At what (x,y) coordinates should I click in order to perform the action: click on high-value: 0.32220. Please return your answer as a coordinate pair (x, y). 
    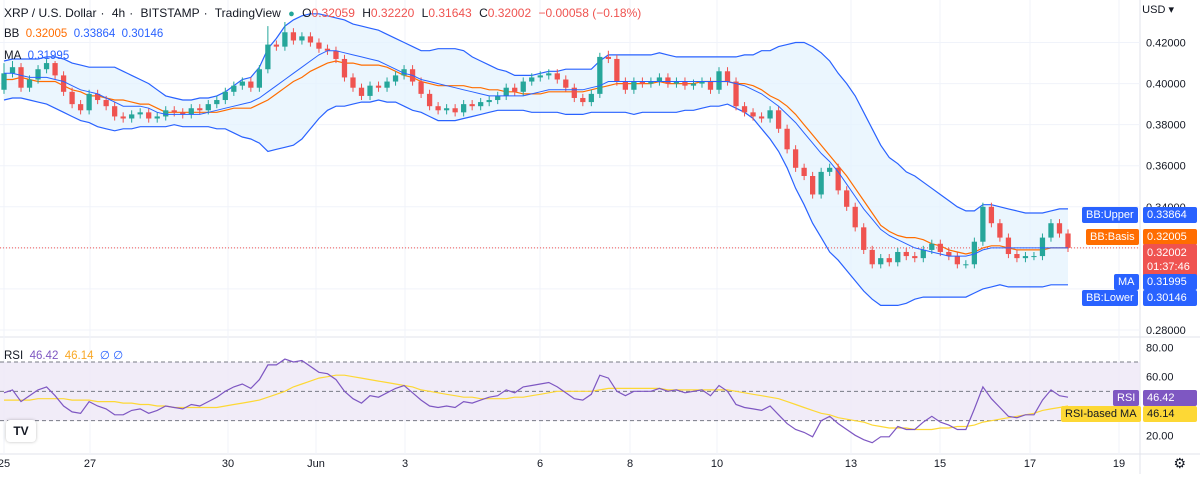
    Looking at the image, I should click on (392, 13).